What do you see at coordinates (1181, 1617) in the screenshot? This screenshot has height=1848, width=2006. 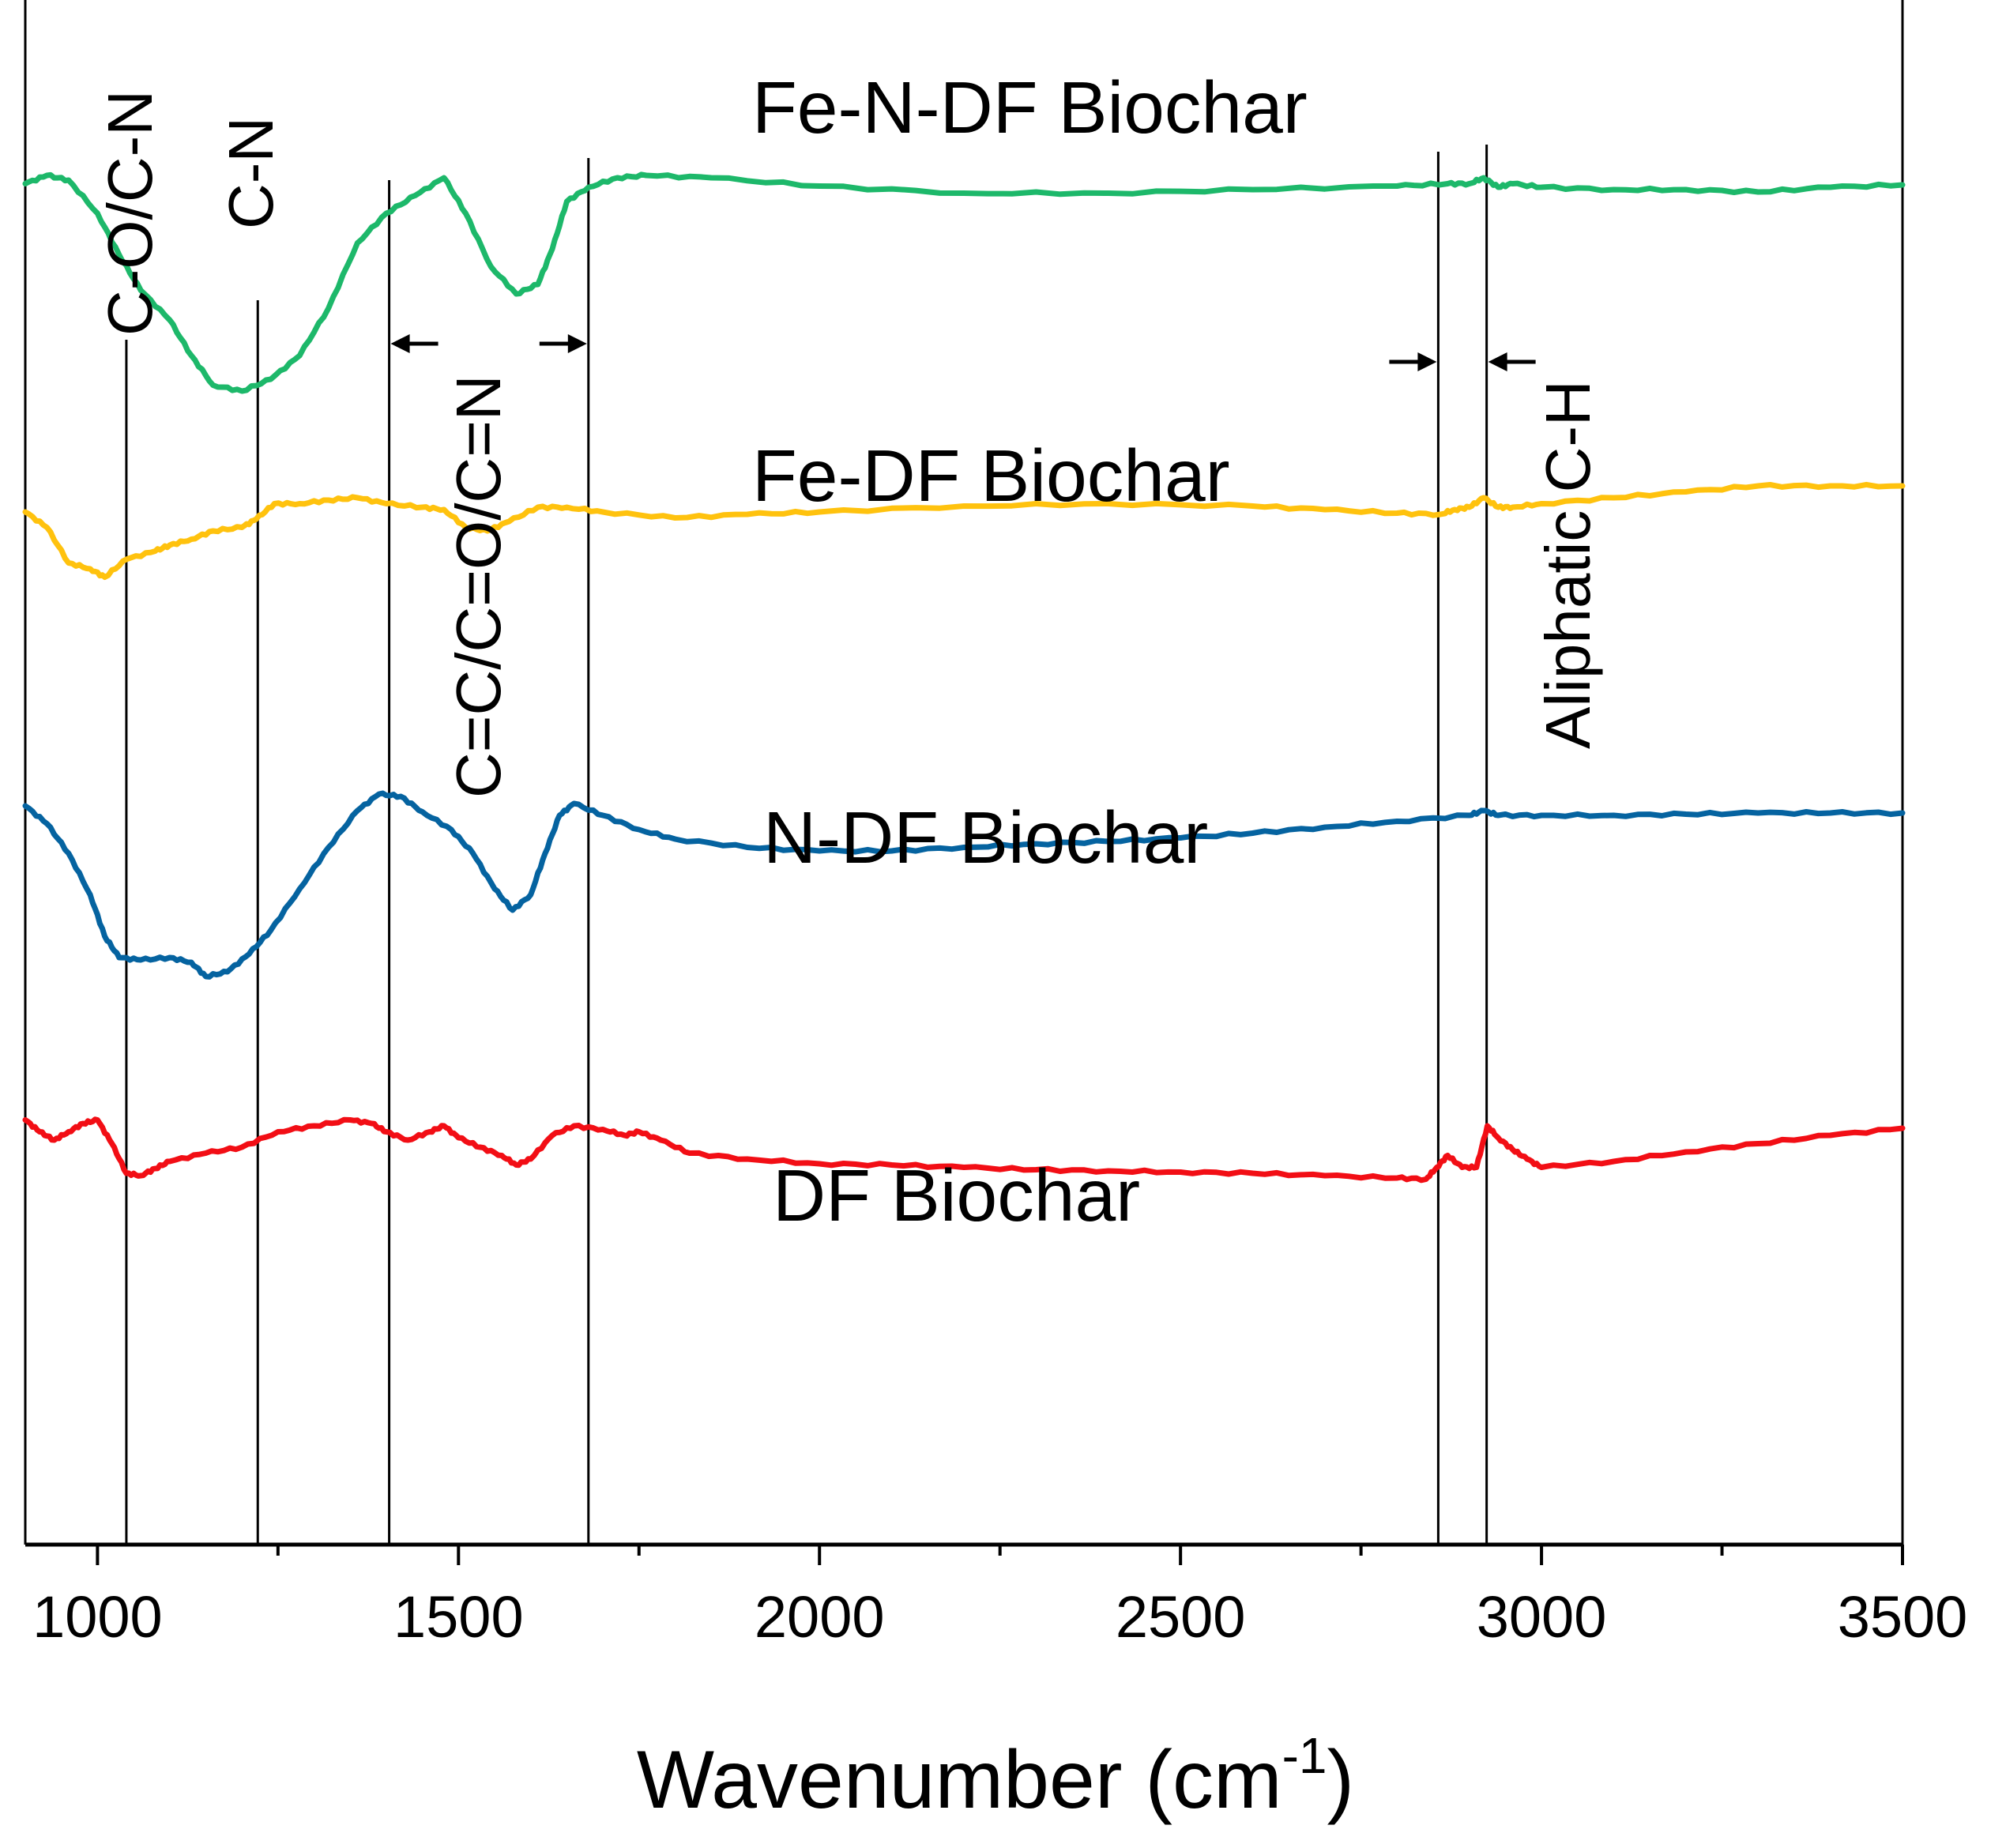 I see `x-tick-label: 2500` at bounding box center [1181, 1617].